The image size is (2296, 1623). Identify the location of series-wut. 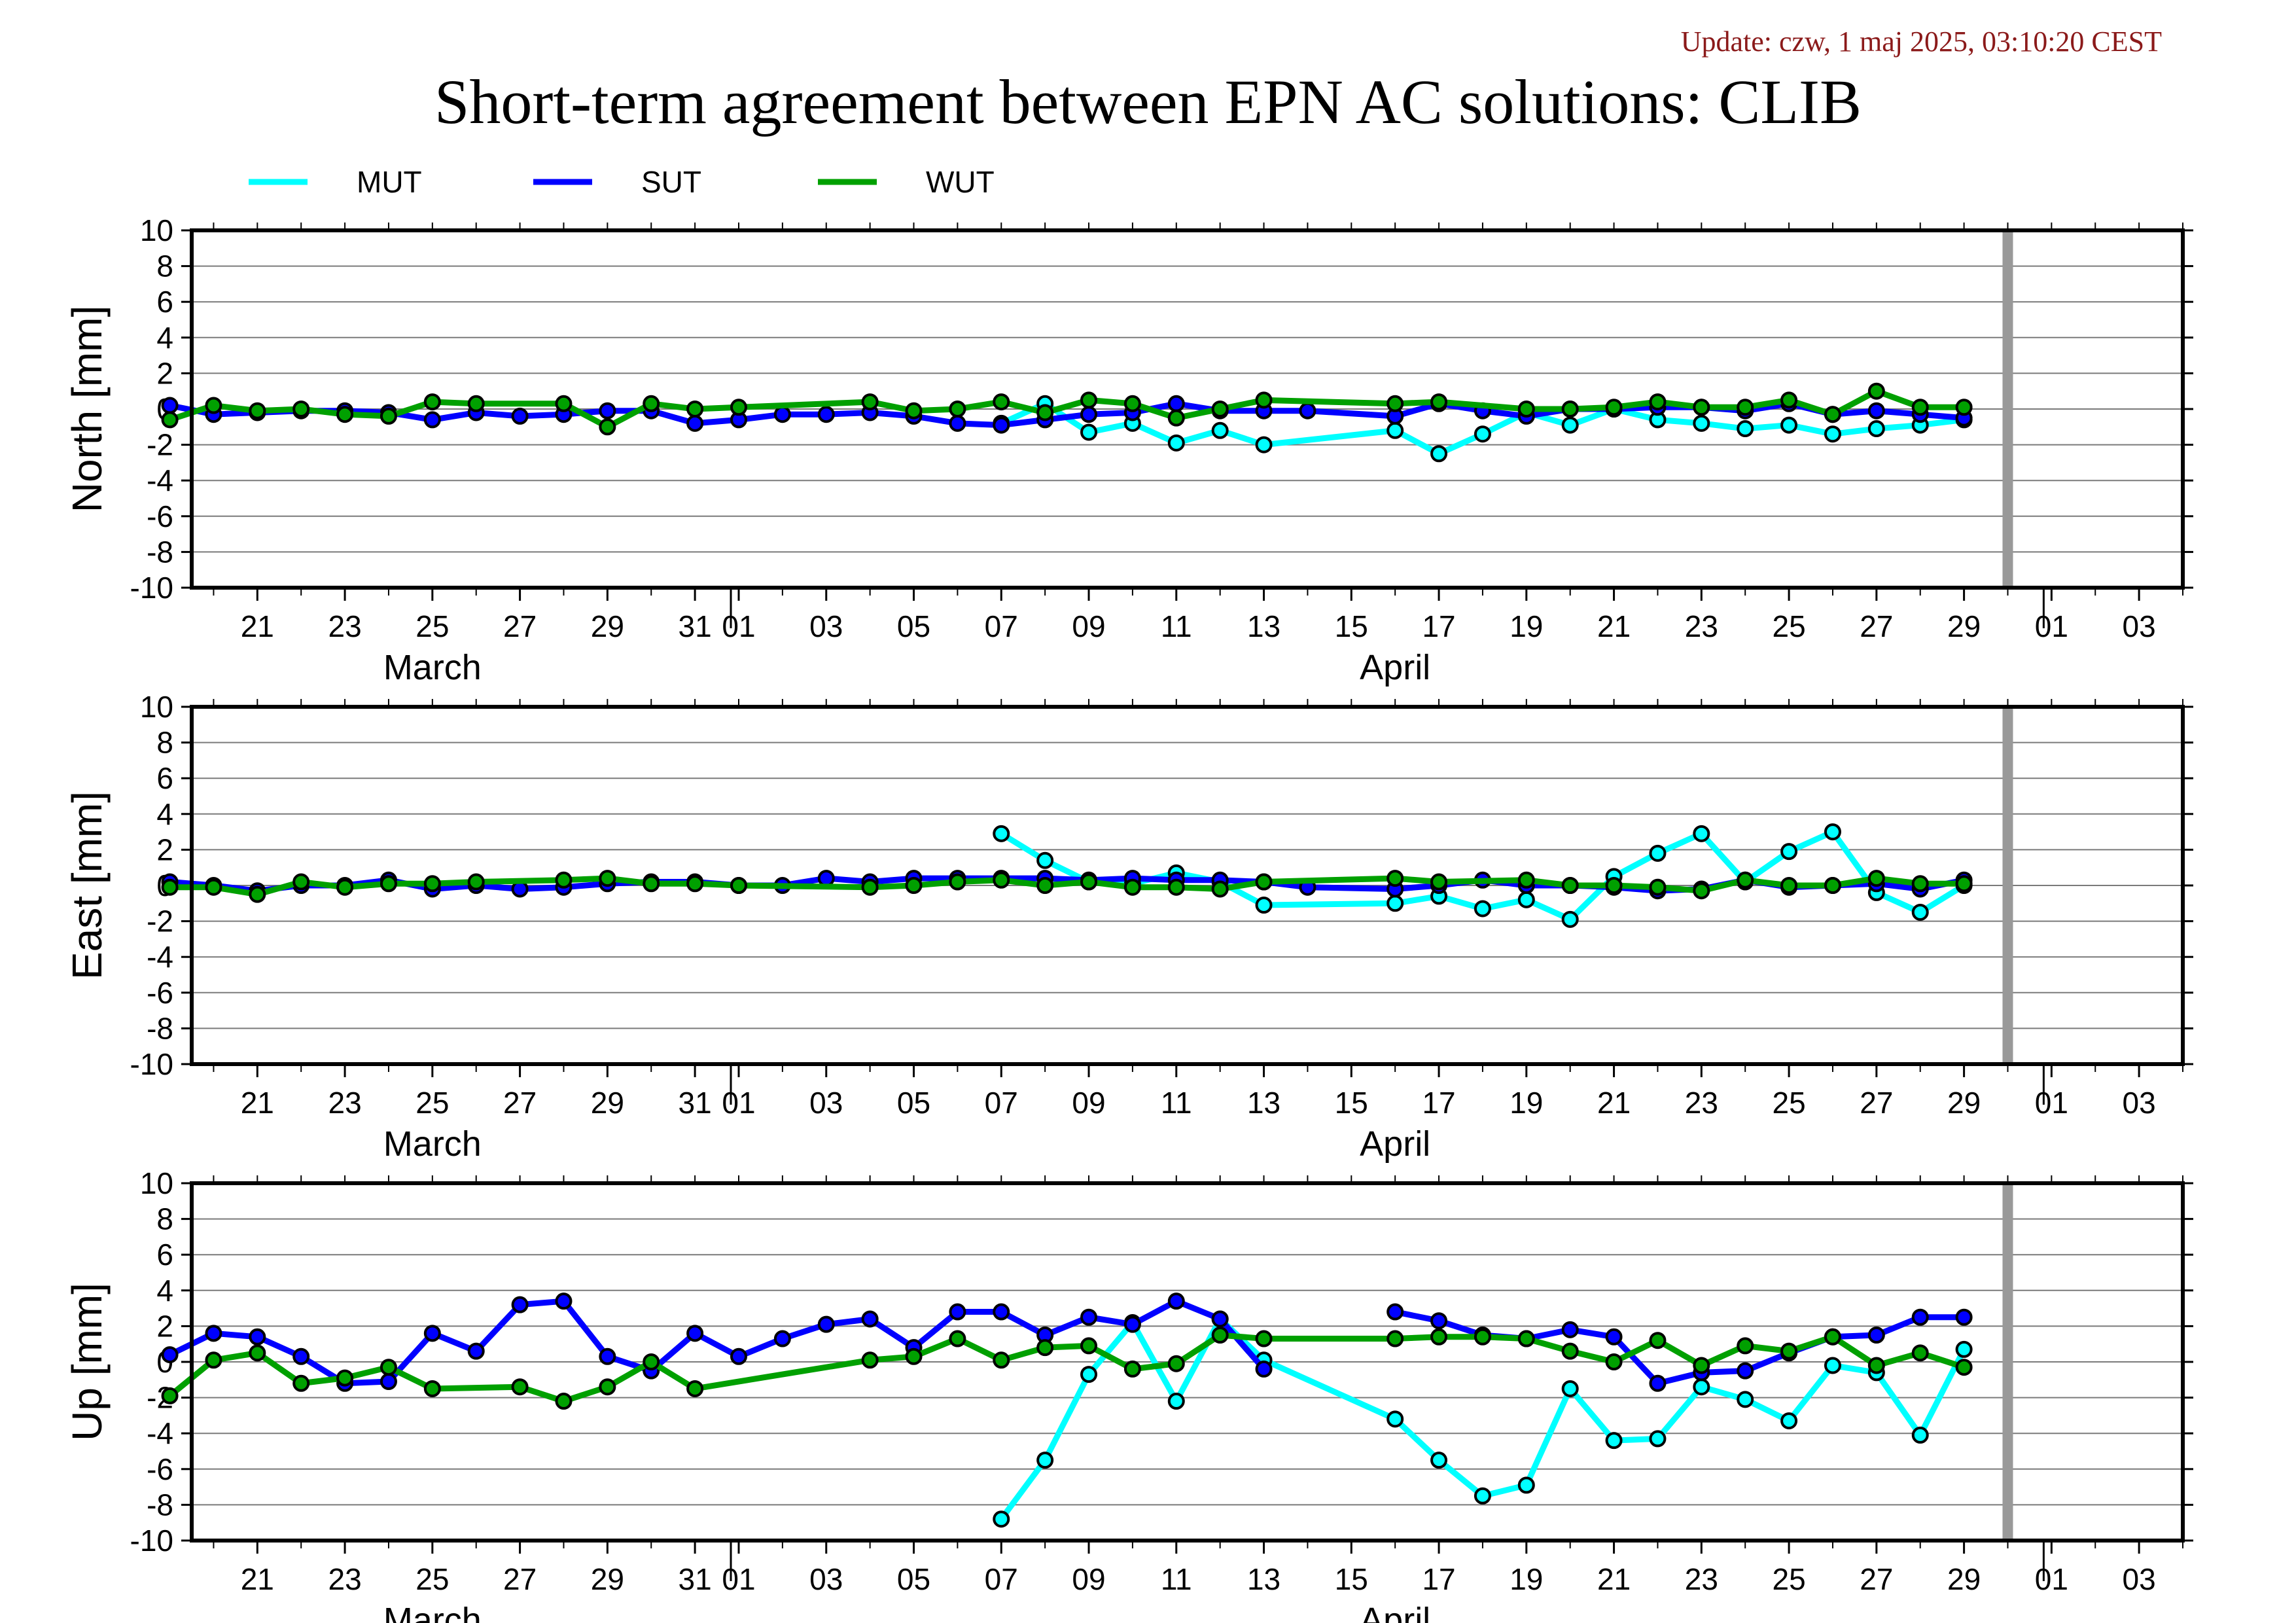
(1067, 1368).